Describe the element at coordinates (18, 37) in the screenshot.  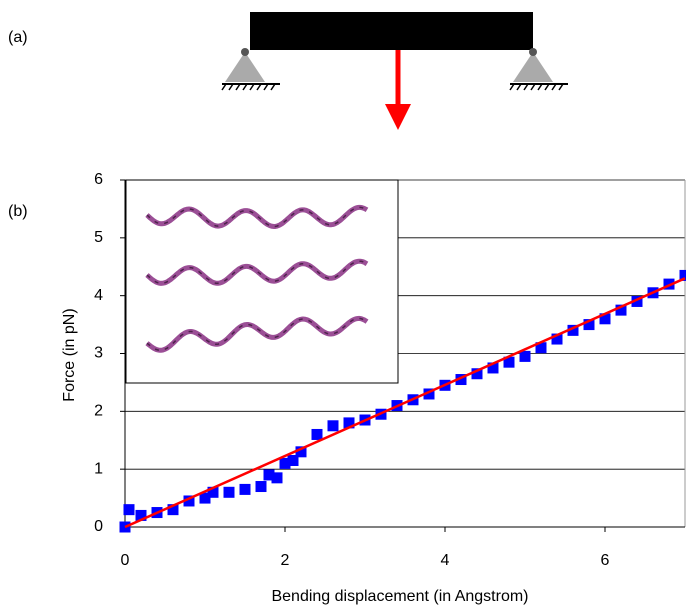
I see `panel-label: (a)` at that location.